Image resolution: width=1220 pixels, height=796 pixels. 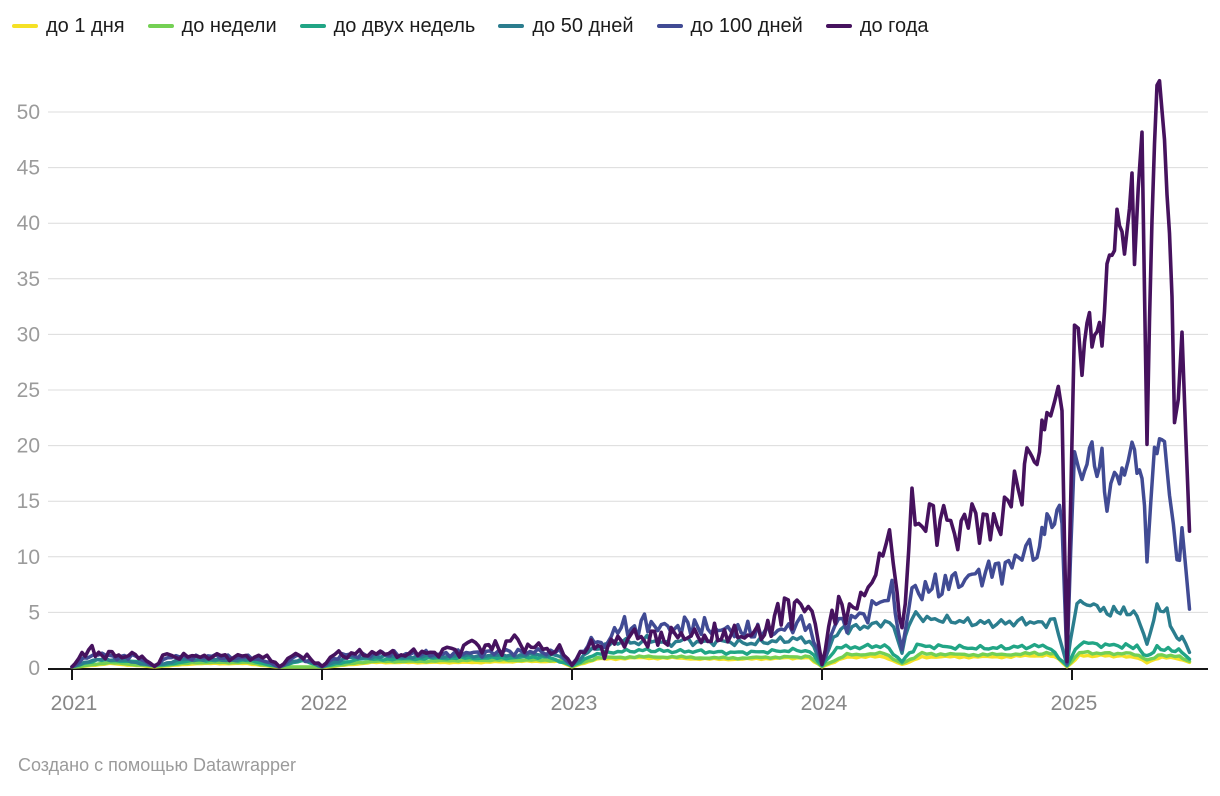 What do you see at coordinates (229, 26) in the screenshot?
I see `legend-label: до недели` at bounding box center [229, 26].